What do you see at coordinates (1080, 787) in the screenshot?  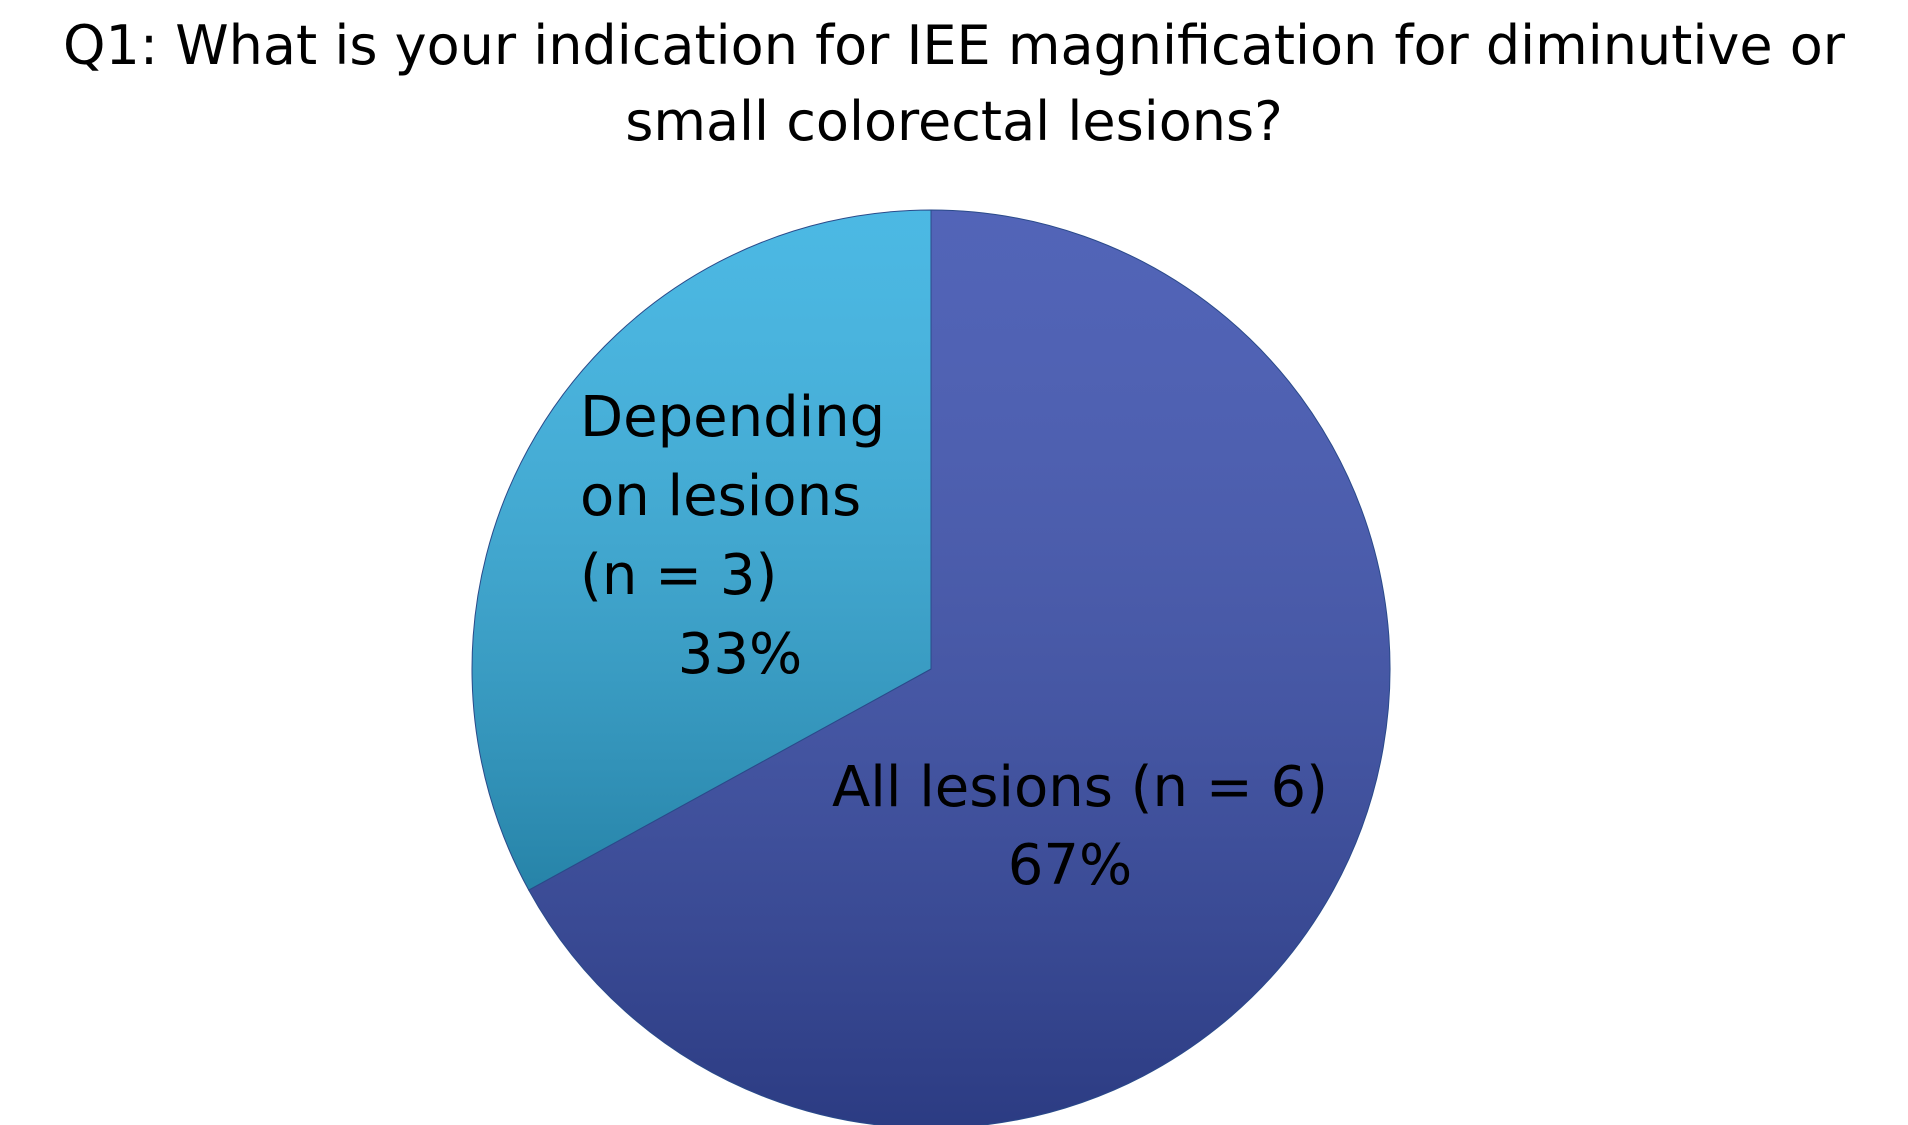 I see `slice-label: All lesions (n = 6)` at bounding box center [1080, 787].